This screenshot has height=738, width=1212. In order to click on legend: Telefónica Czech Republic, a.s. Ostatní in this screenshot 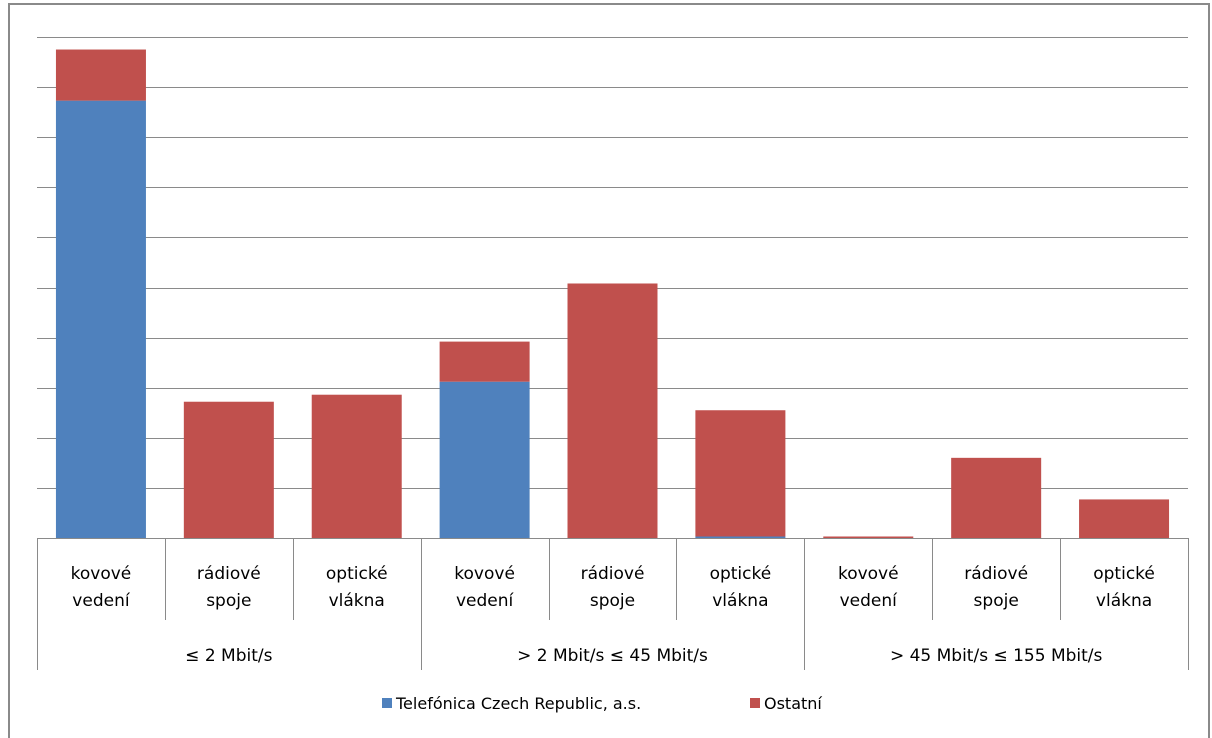, I will do `click(602, 703)`.